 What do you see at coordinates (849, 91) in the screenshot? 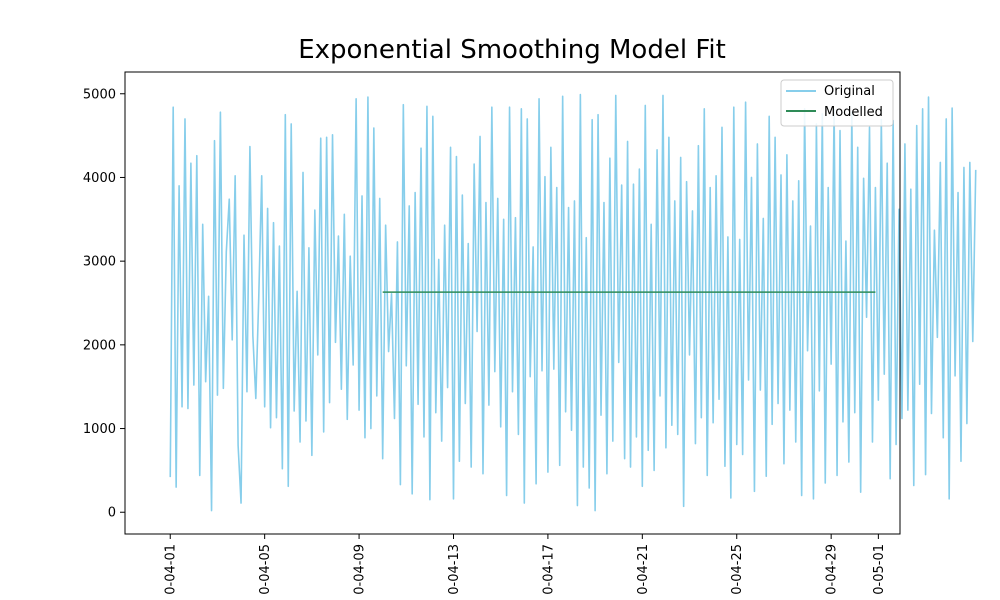
I see `legend-label-original: Original` at bounding box center [849, 91].